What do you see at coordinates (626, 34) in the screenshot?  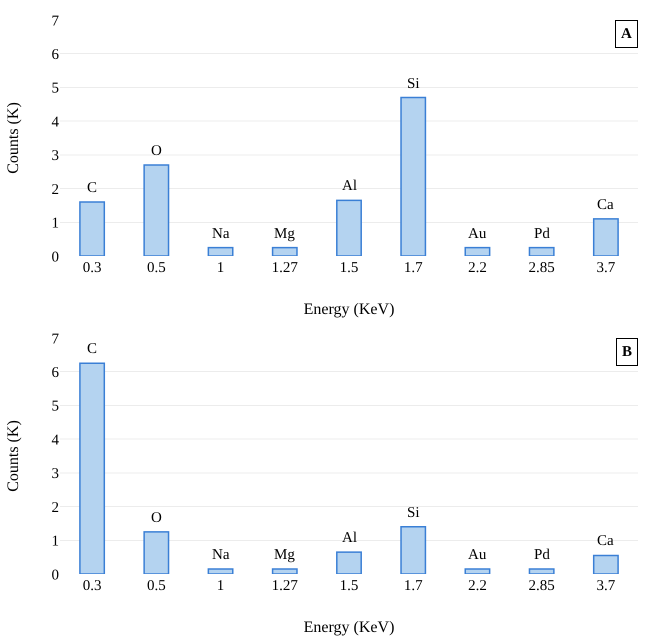 I see `chart-title: A` at bounding box center [626, 34].